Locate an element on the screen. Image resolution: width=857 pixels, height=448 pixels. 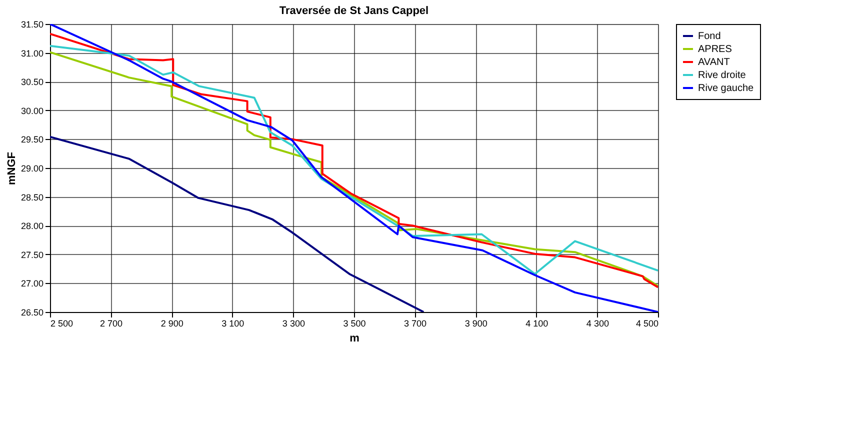
legend-label: APRES is located at coordinates (715, 49).